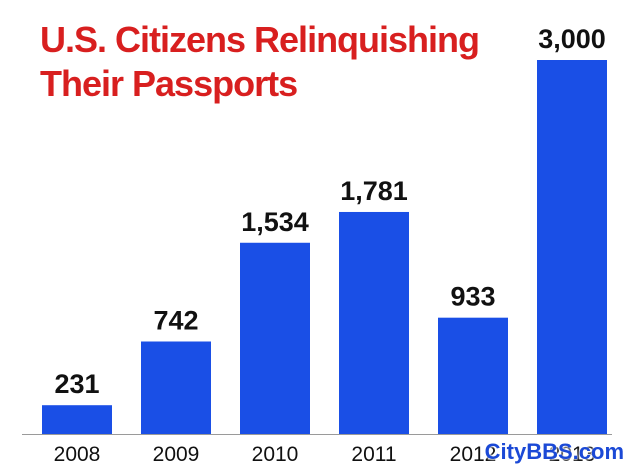 The width and height of the screenshot is (630, 469). Describe the element at coordinates (374, 322) in the screenshot. I see `bar-2011` at that location.